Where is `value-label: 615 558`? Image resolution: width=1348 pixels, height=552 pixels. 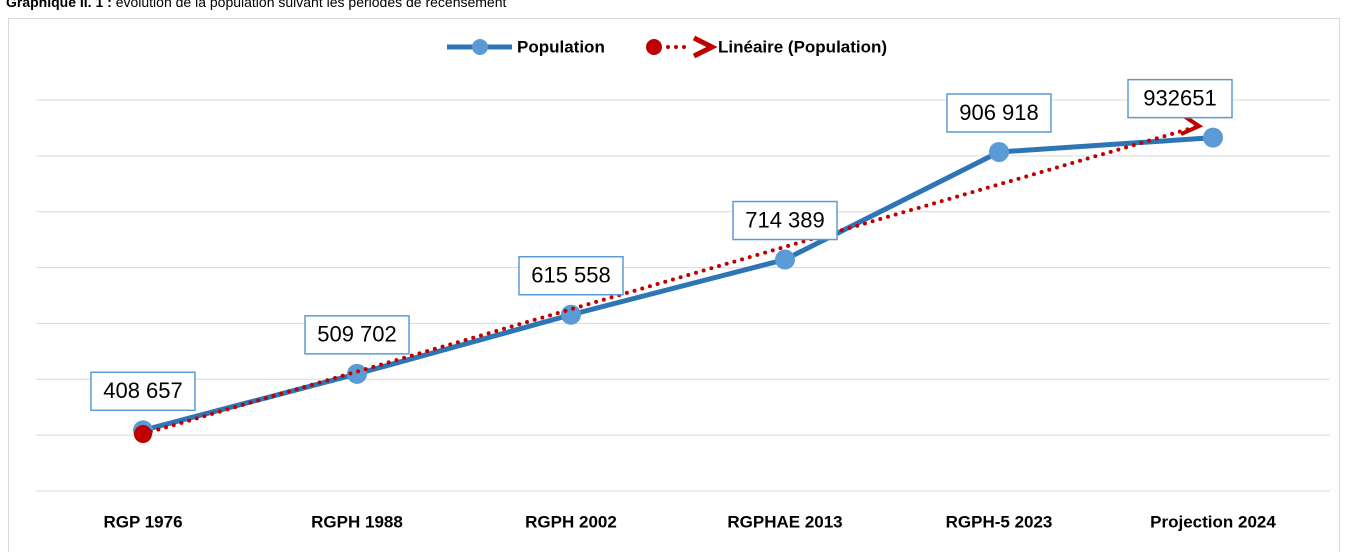
value-label: 615 558 is located at coordinates (571, 275).